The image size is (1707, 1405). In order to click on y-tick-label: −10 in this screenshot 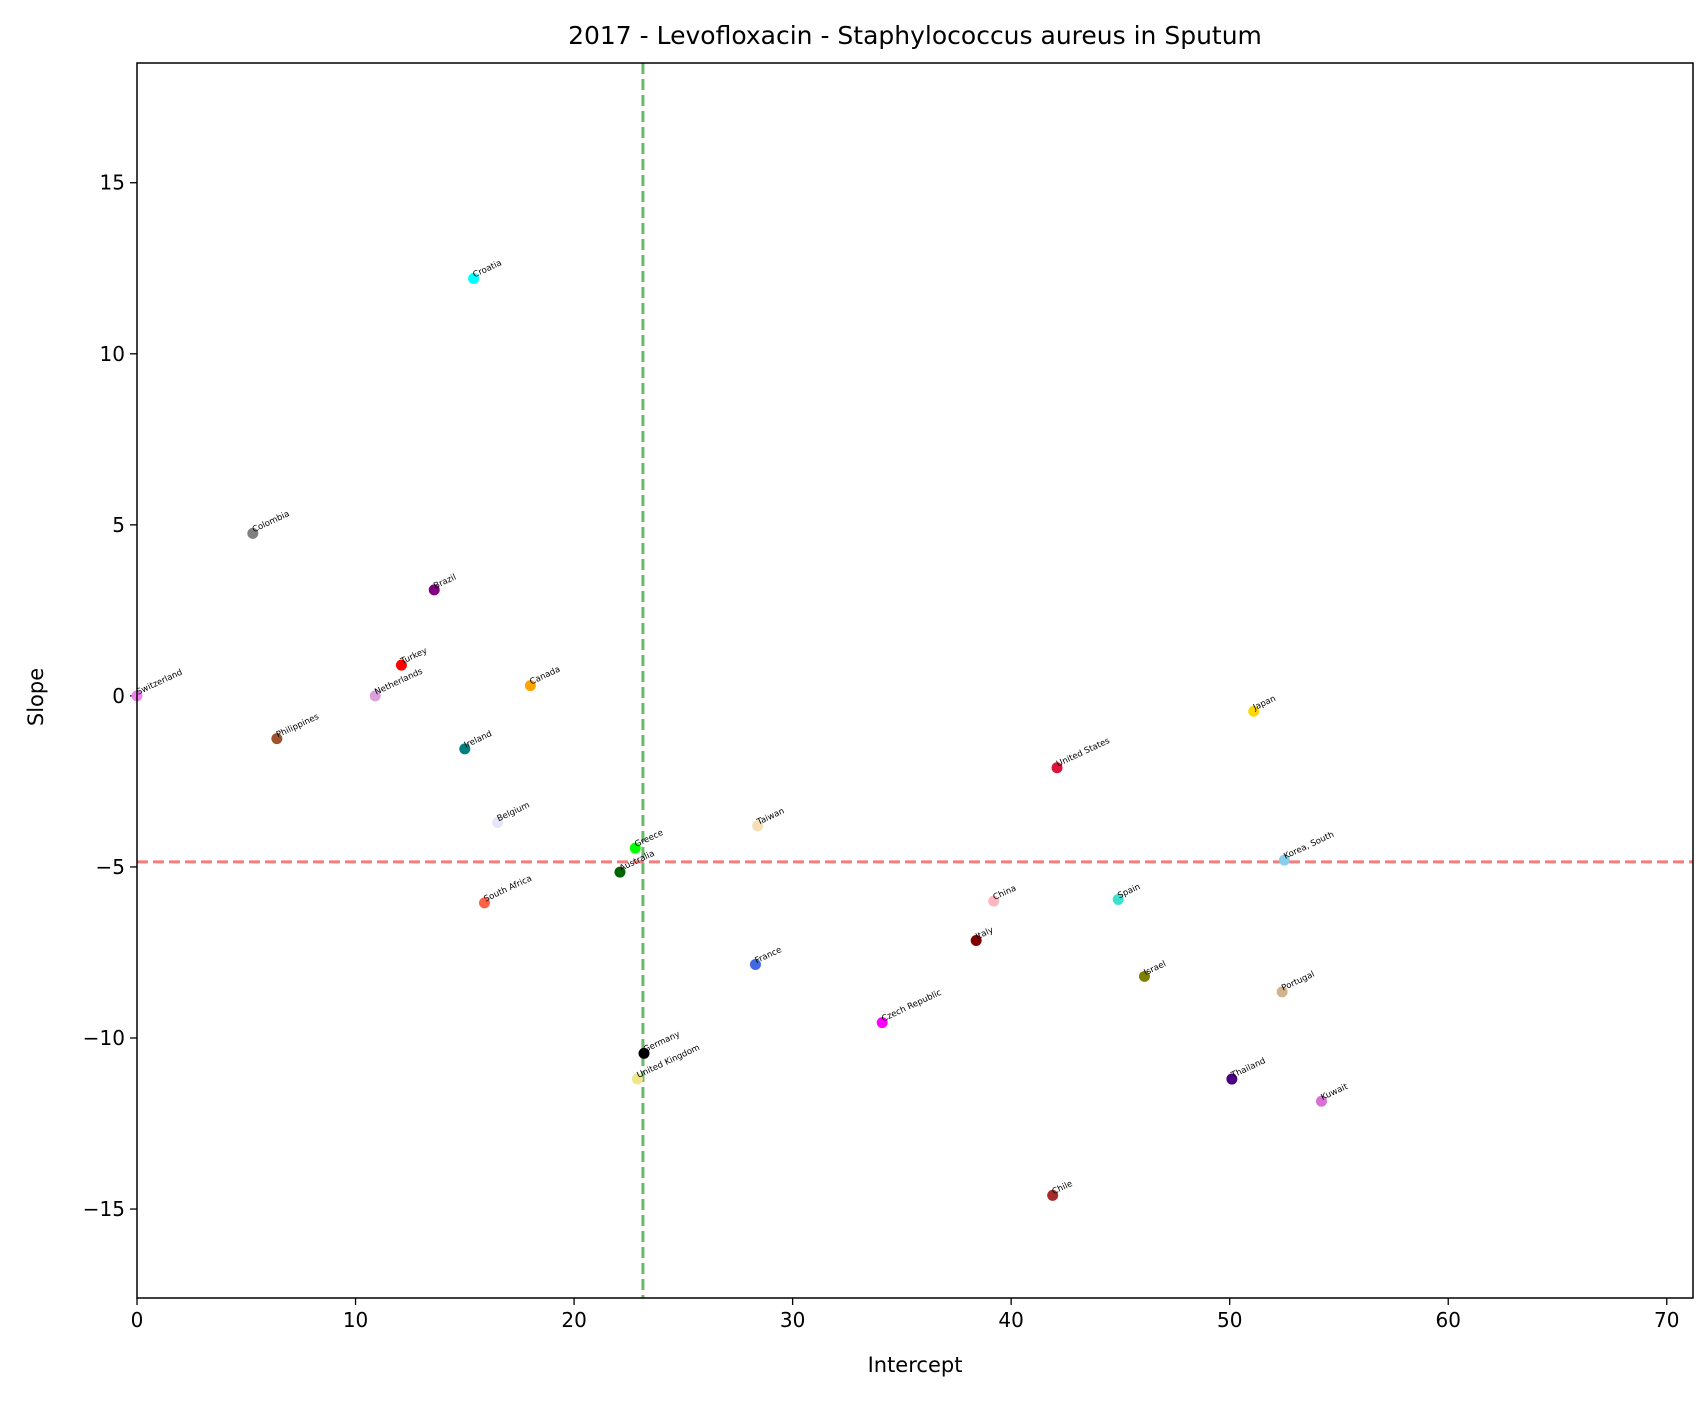, I will do `click(104, 1038)`.